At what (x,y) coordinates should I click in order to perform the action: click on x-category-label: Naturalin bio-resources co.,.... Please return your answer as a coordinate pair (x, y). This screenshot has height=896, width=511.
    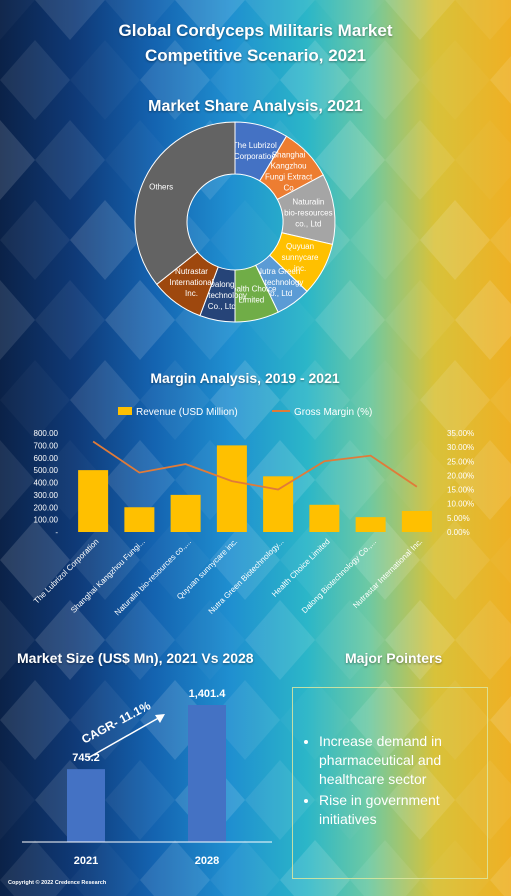
    Looking at the image, I should click on (153, 577).